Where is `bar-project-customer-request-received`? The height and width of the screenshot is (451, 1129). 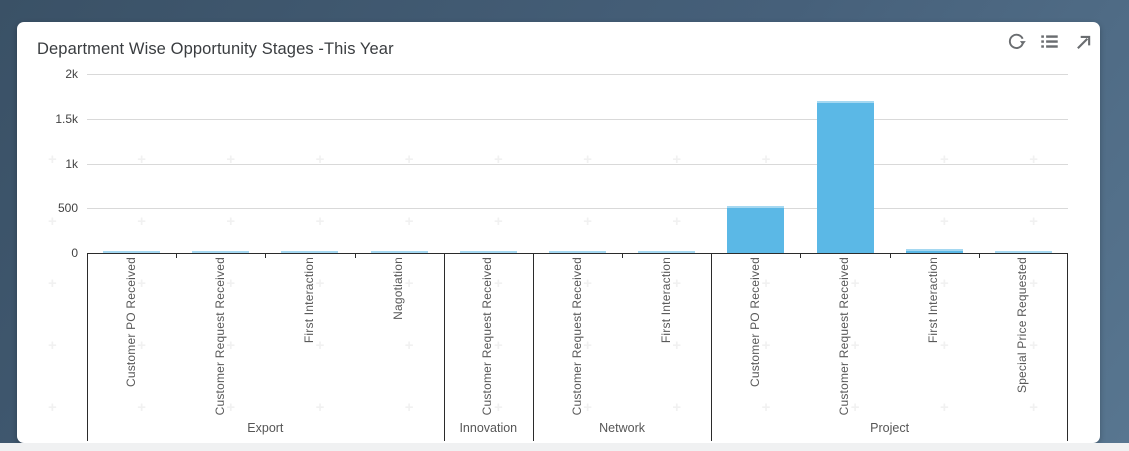 bar-project-customer-request-received is located at coordinates (845, 176).